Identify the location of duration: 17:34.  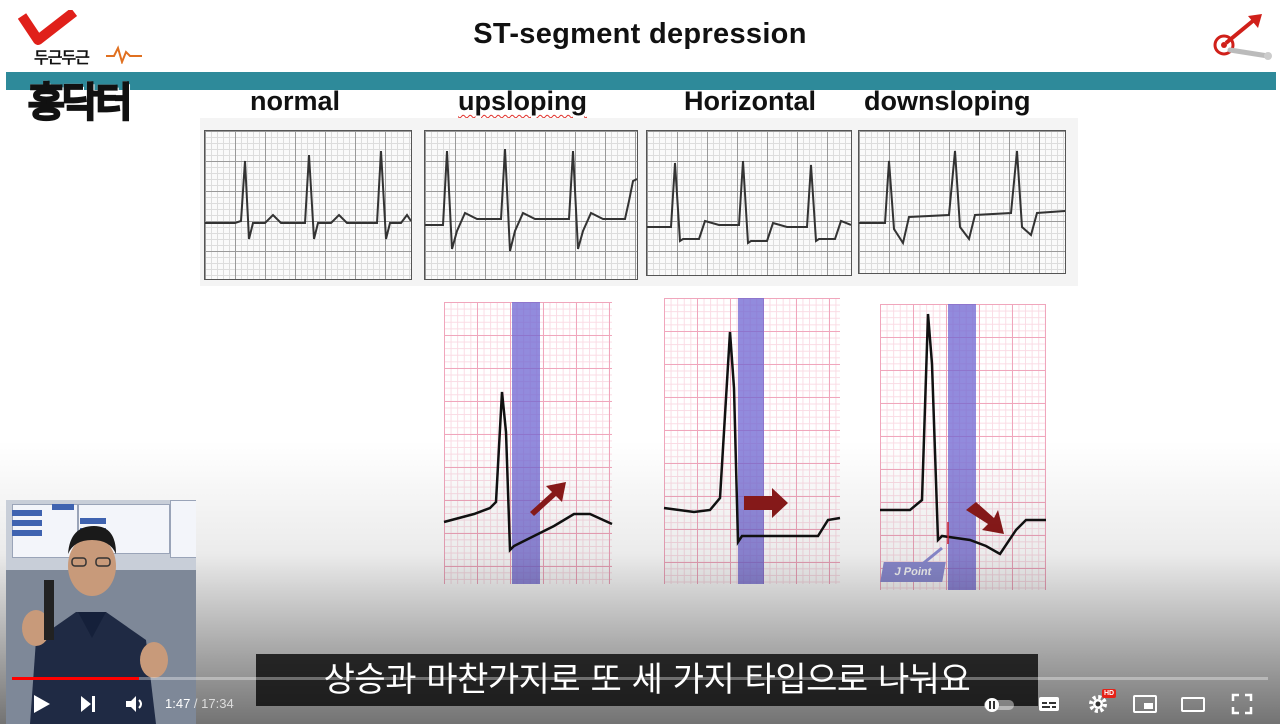
(217, 703).